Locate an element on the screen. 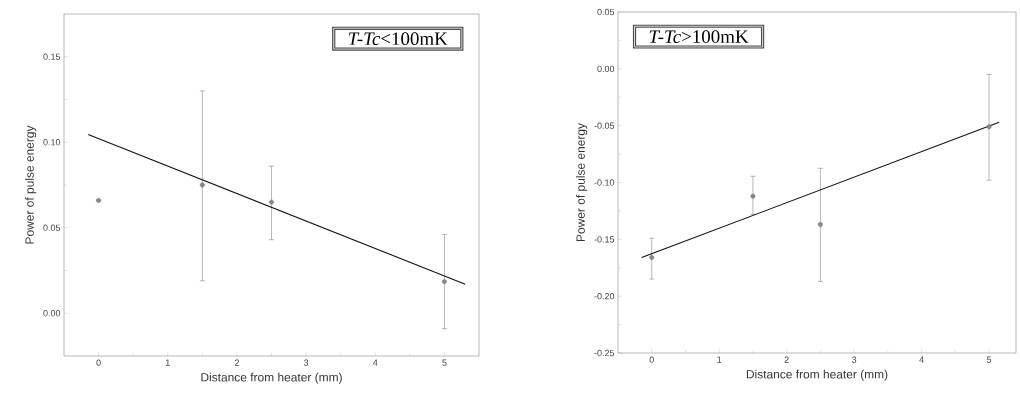 This screenshot has width=1020, height=404. y-tick-label: -0.25 is located at coordinates (604, 353).